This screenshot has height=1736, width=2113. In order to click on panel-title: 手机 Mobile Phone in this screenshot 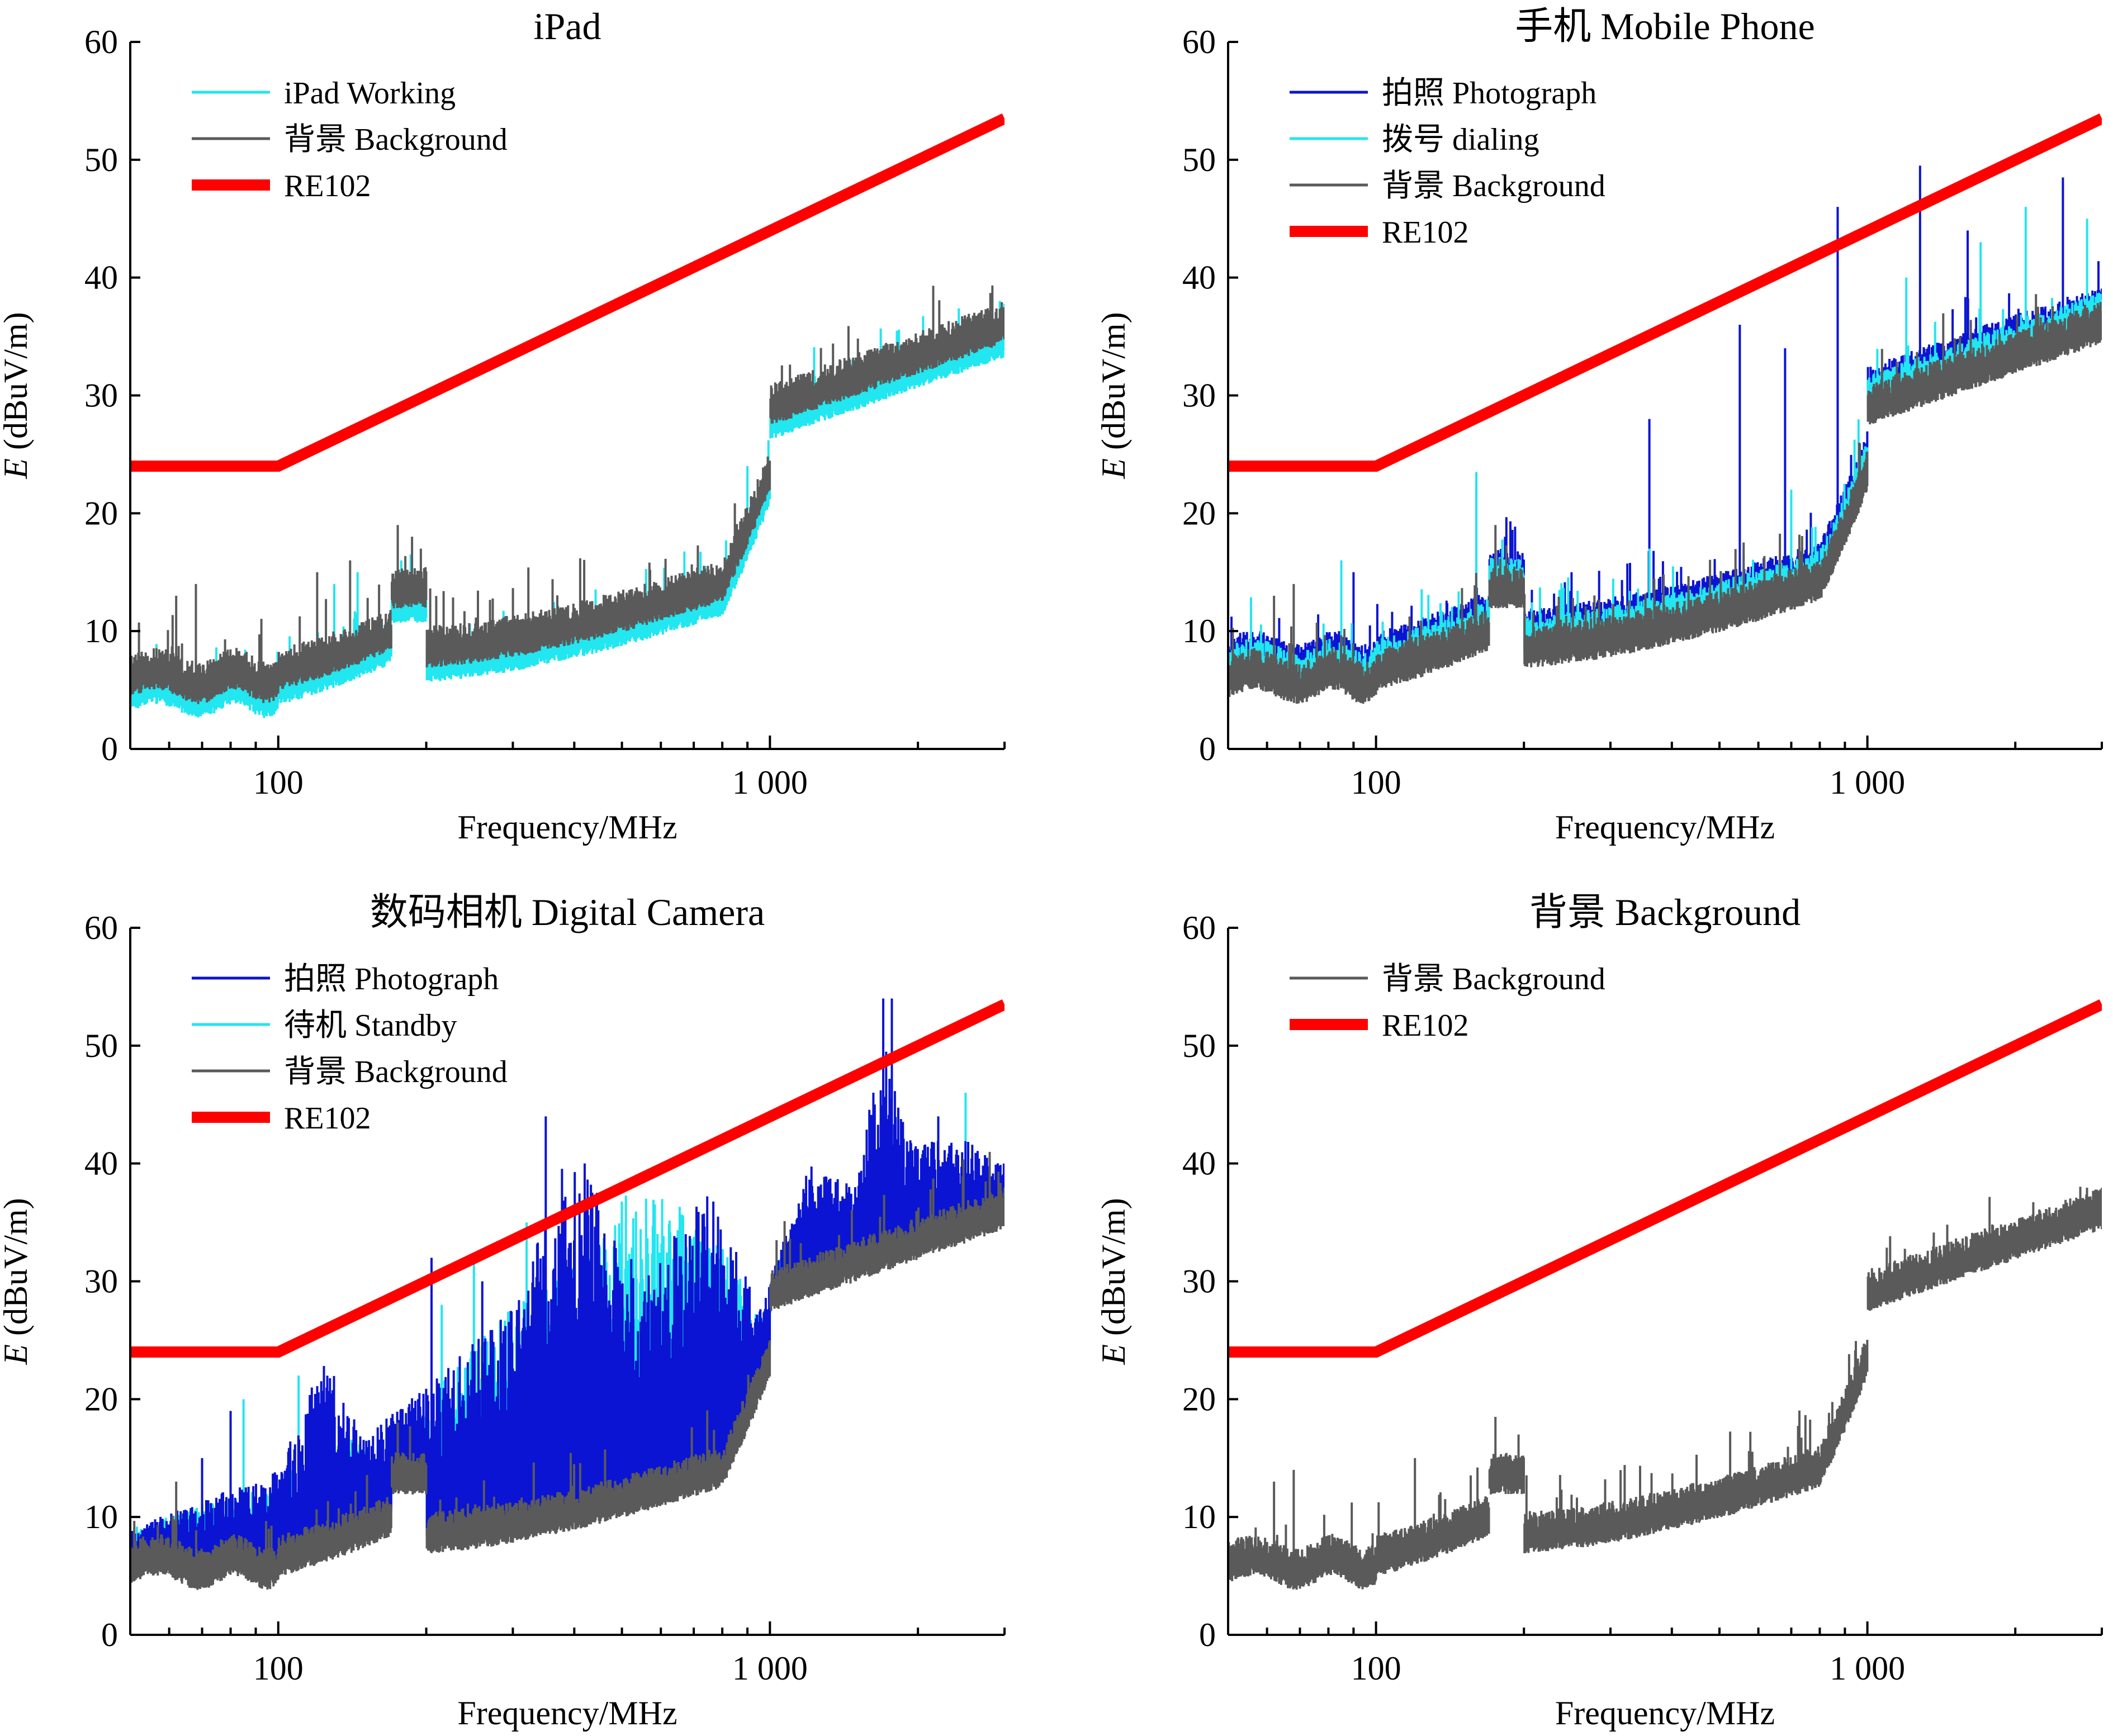, I will do `click(1665, 26)`.